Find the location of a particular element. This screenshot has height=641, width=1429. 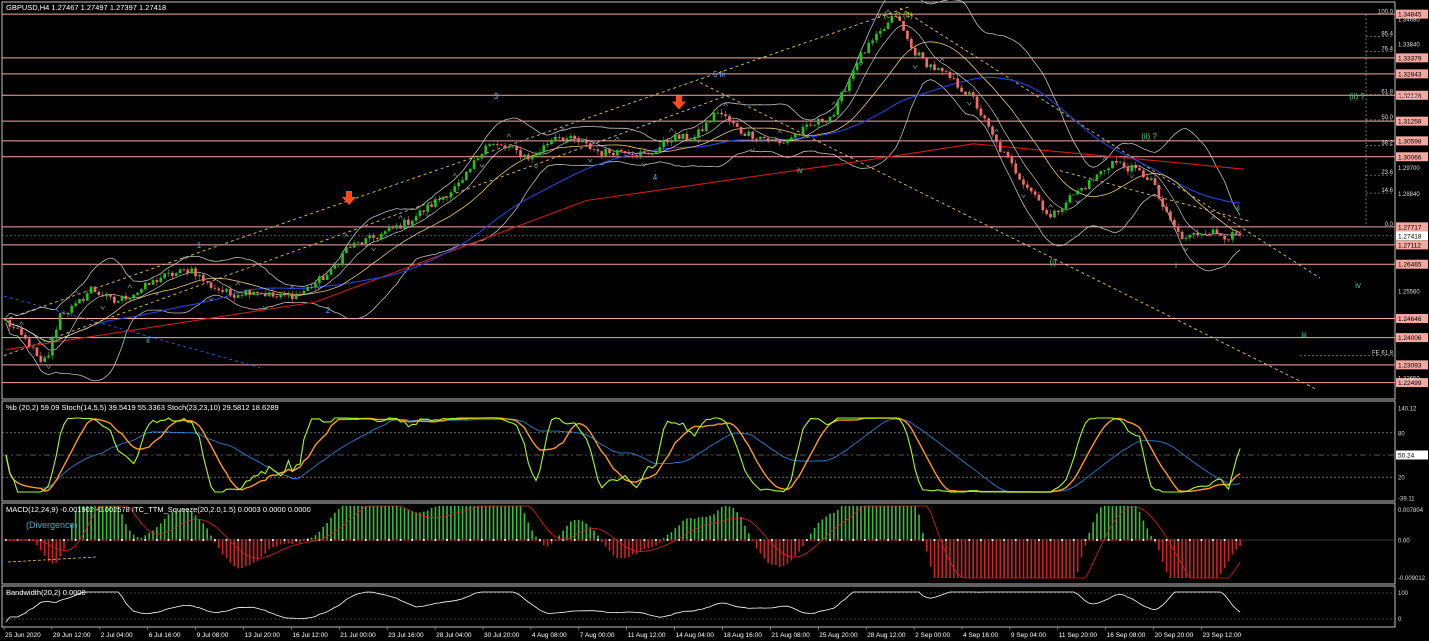

time-label: 6 Jul 16:00 is located at coordinates (165, 635).